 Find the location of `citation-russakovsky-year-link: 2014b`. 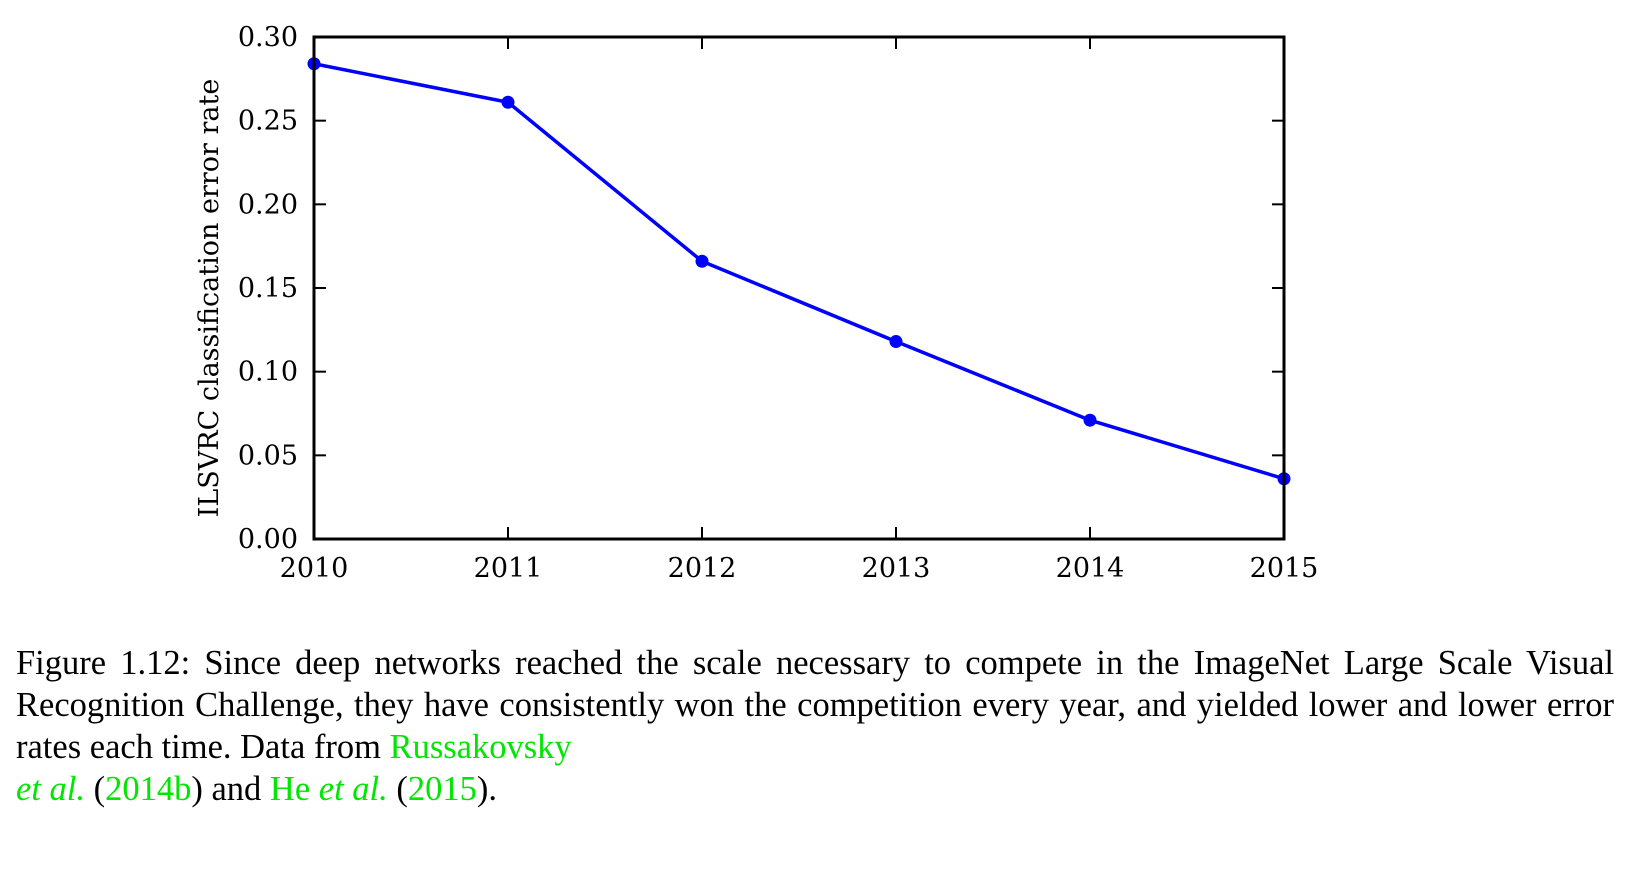

citation-russakovsky-year-link: 2014b is located at coordinates (148, 789).